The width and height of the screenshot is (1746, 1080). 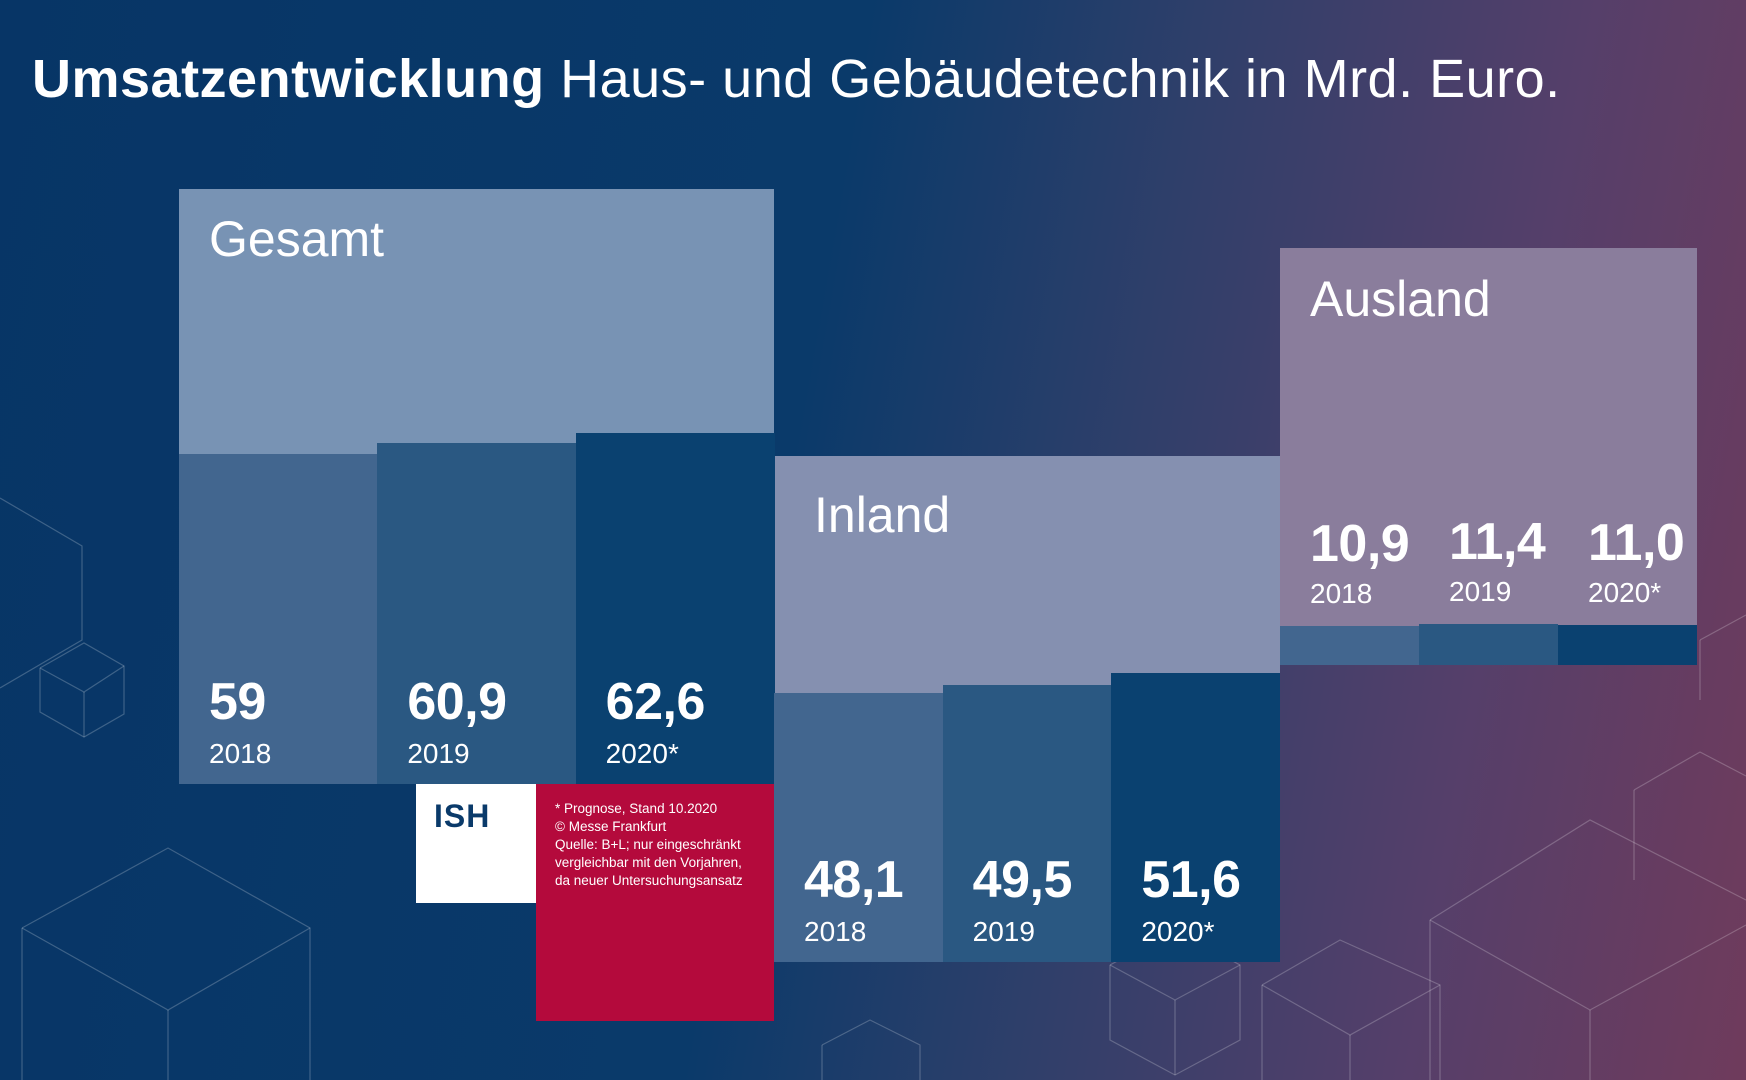 What do you see at coordinates (1627, 645) in the screenshot?
I see `bar-ausland-2020` at bounding box center [1627, 645].